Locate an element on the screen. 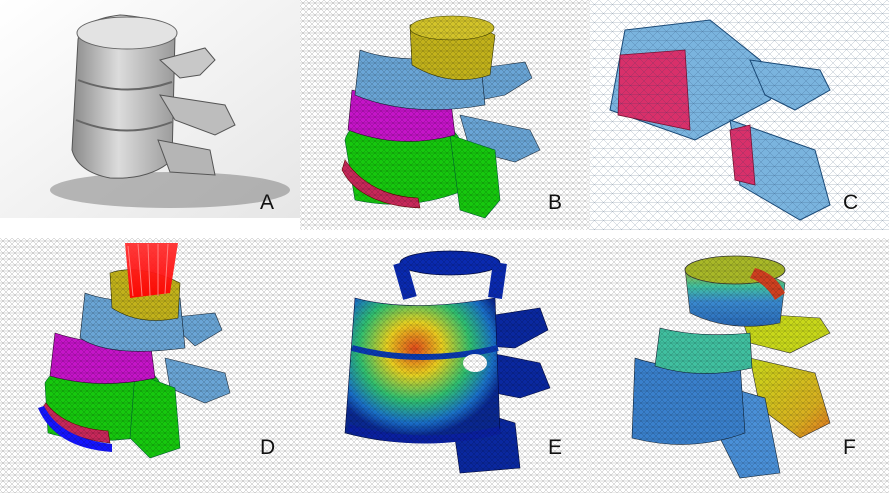 Image resolution: width=889 pixels, height=493 pixels. panel-label: A is located at coordinates (267, 202).